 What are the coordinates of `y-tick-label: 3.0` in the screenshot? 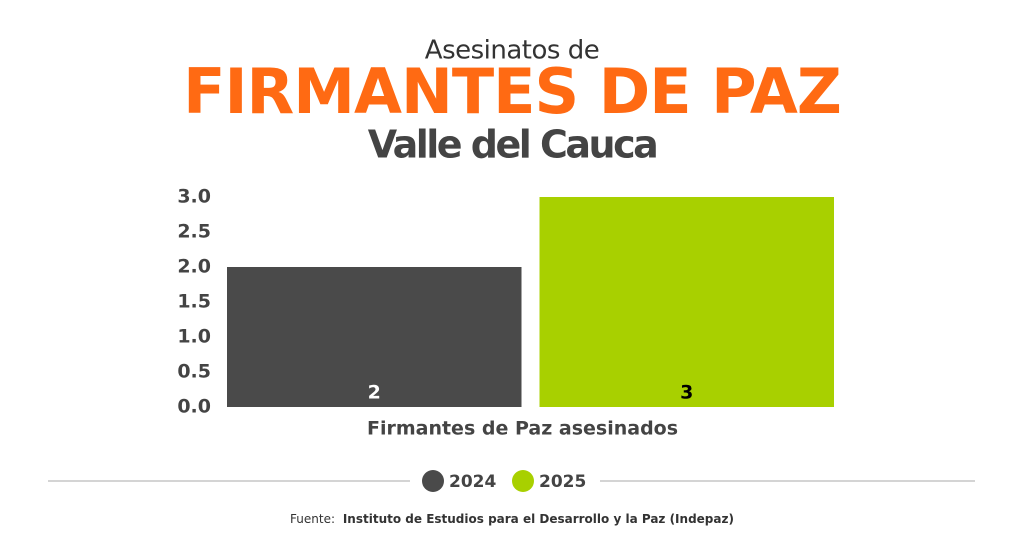 It's located at (194, 197).